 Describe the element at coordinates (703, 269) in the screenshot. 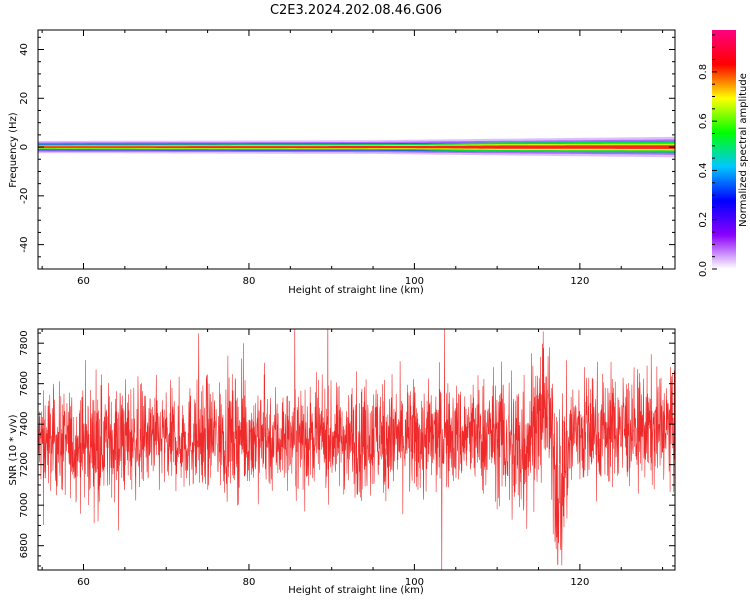

I see `colorbar-tick-label: 0.0` at that location.